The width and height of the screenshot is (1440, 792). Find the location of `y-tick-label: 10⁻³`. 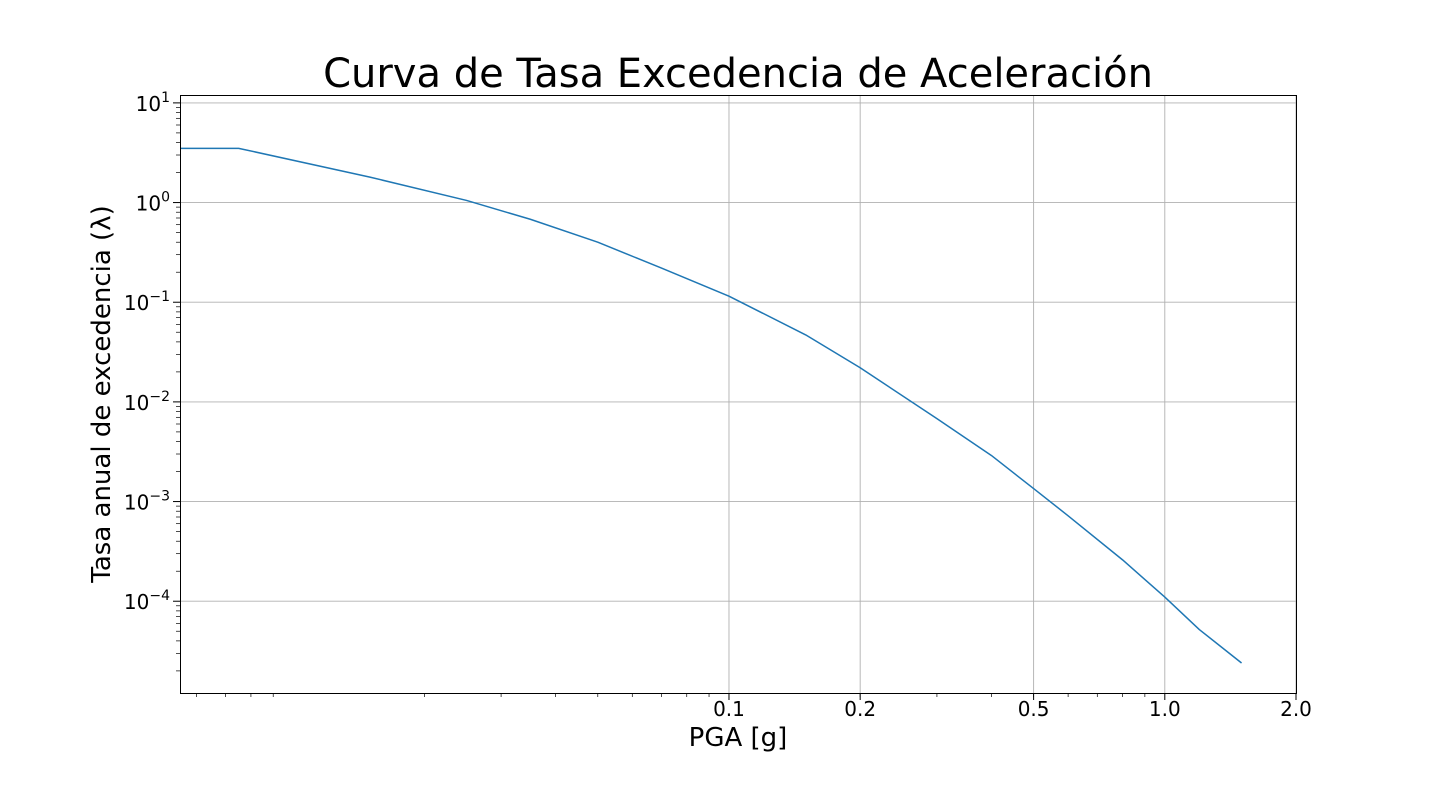

y-tick-label: 10⁻³ is located at coordinates (147, 502).